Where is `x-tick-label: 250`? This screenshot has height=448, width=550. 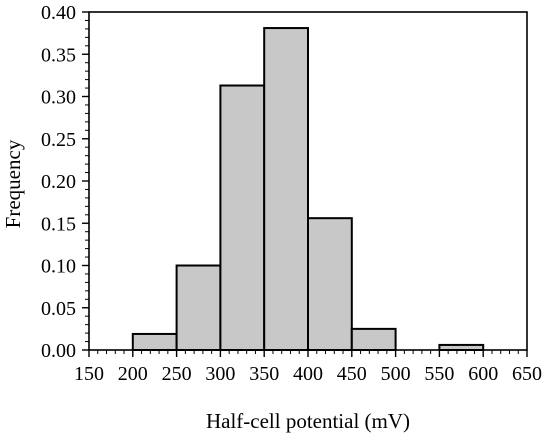 x-tick-label: 250 is located at coordinates (177, 374).